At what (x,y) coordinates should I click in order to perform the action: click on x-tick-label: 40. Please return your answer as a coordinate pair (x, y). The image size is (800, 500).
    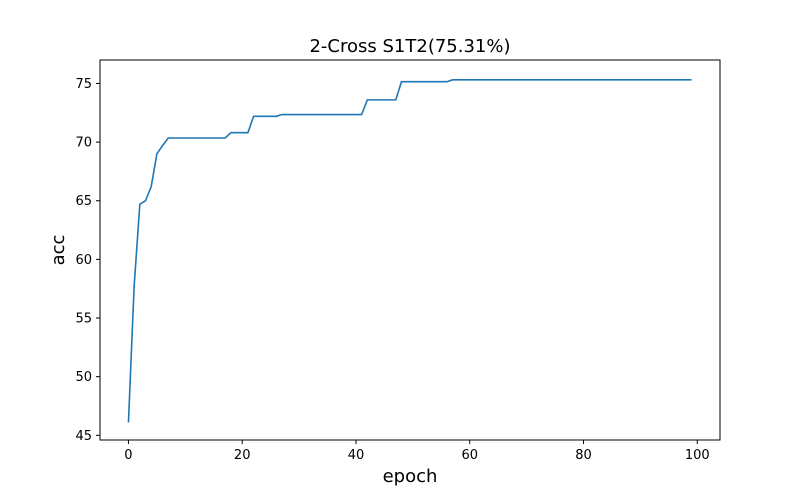
    Looking at the image, I should click on (356, 455).